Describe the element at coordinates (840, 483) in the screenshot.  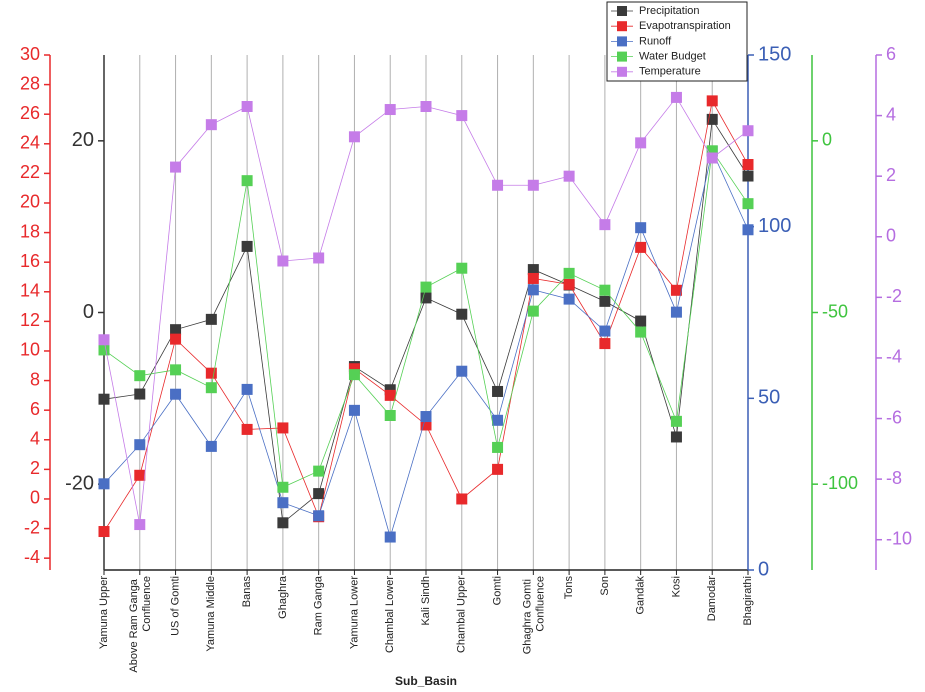
I see `y-tick-label: -100` at that location.